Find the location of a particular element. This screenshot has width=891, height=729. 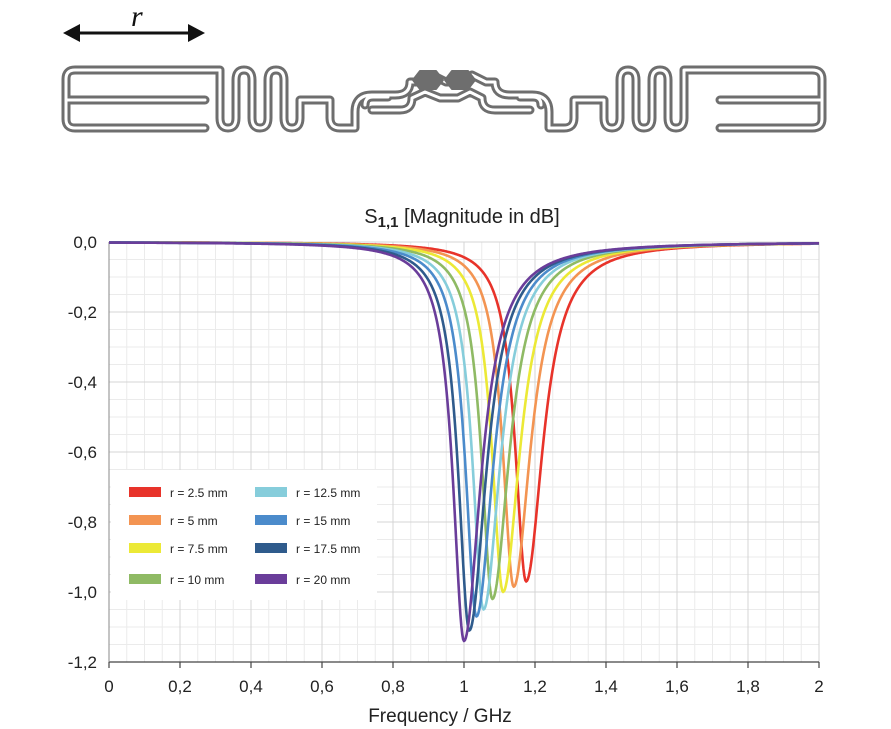

dimension-arrow is located at coordinates (134, 33).